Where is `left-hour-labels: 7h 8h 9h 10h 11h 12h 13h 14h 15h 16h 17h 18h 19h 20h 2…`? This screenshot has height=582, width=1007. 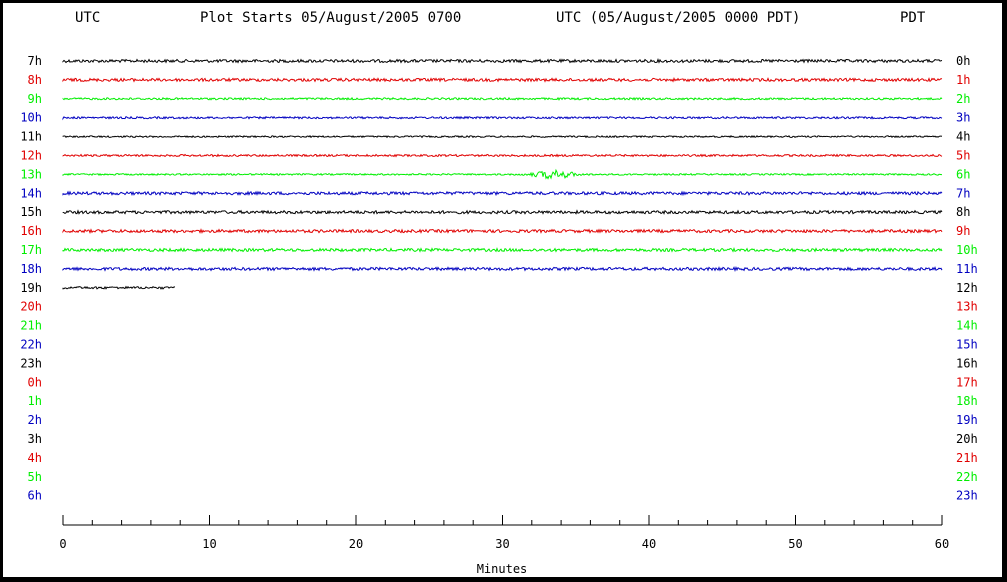 left-hour-labels: 7h 8h 9h 10h 11h 12h 13h 14h 15h 16h 17h 18h 19h 20h 2… is located at coordinates (31, 278).